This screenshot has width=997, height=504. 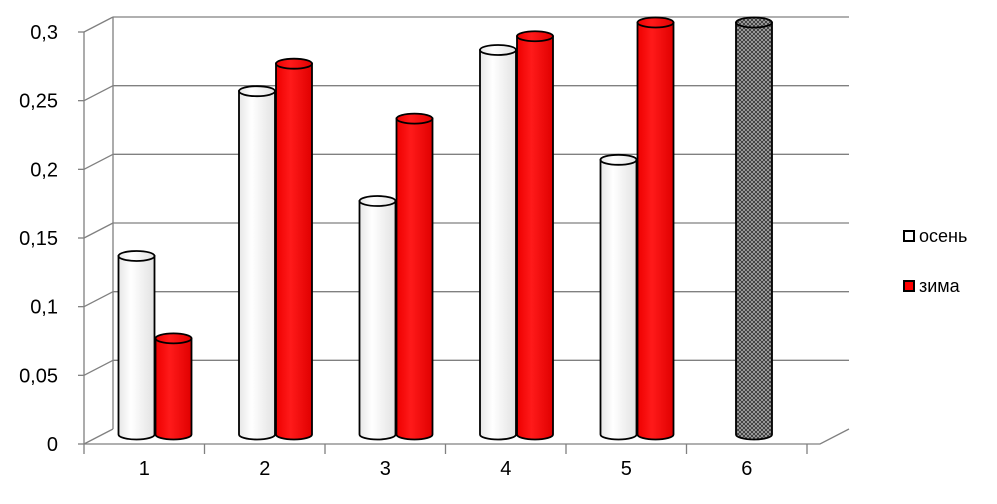 What do you see at coordinates (618, 299) in the screenshot?
I see `bar-autumn-5-body` at bounding box center [618, 299].